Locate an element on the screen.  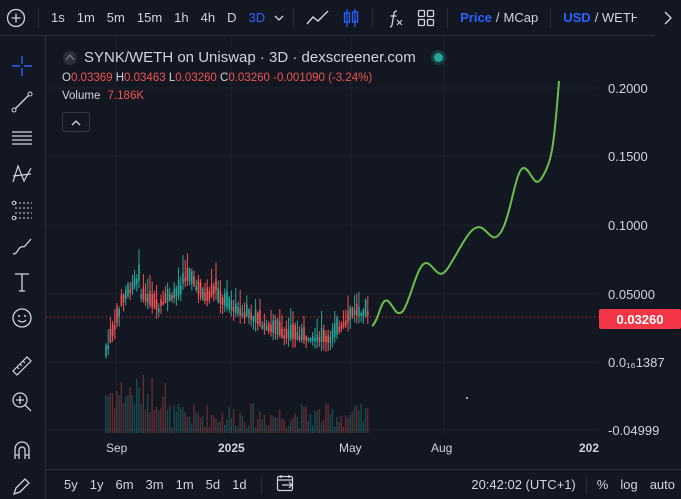
indicators-button is located at coordinates (395, 18).